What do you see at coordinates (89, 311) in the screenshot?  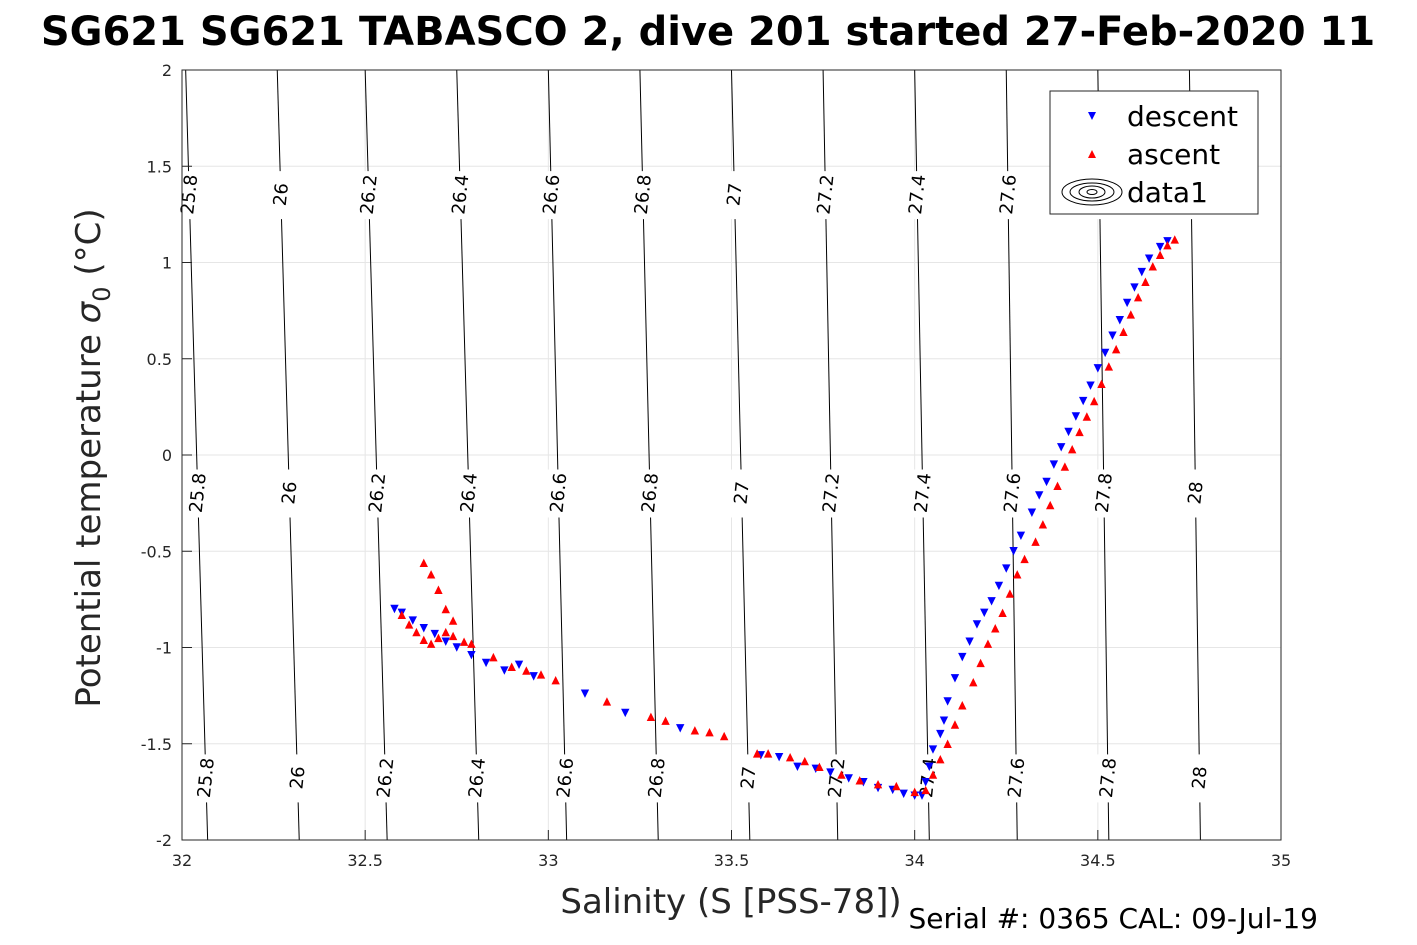 I see `y-axis-label-symbol: σ` at bounding box center [89, 311].